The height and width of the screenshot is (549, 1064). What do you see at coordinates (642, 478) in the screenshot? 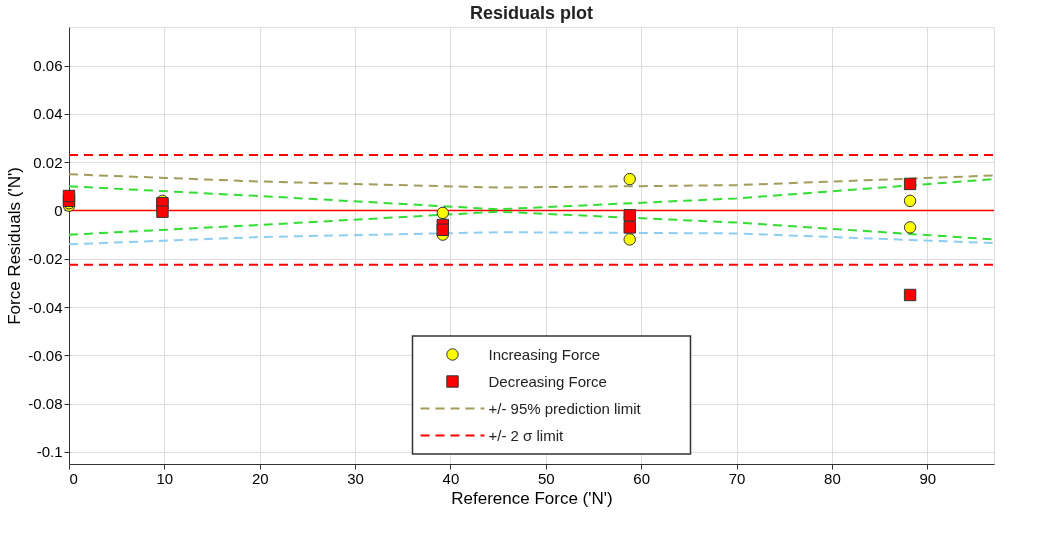
I see `x-tick-label: 60` at bounding box center [642, 478].